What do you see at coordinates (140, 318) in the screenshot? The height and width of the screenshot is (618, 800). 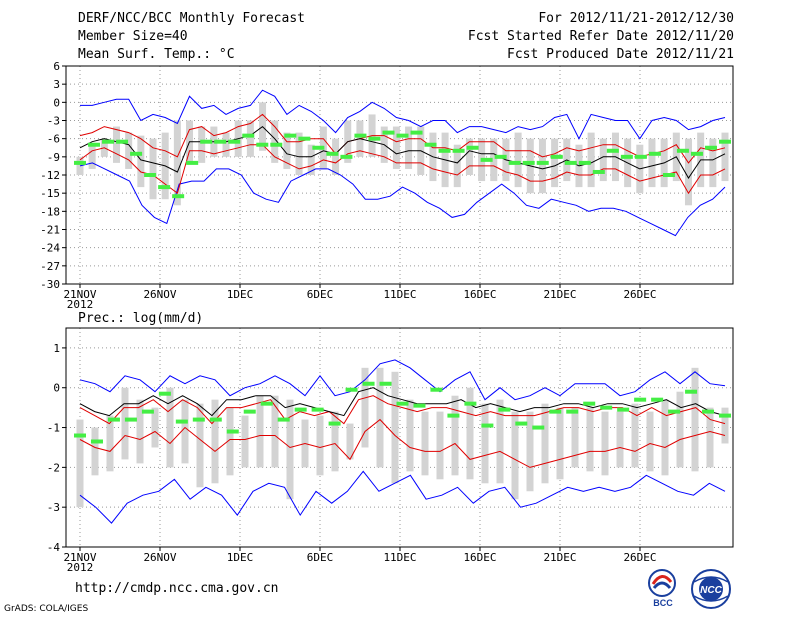 I see `prec-title: Prec.: log(mm/d)` at bounding box center [140, 318].